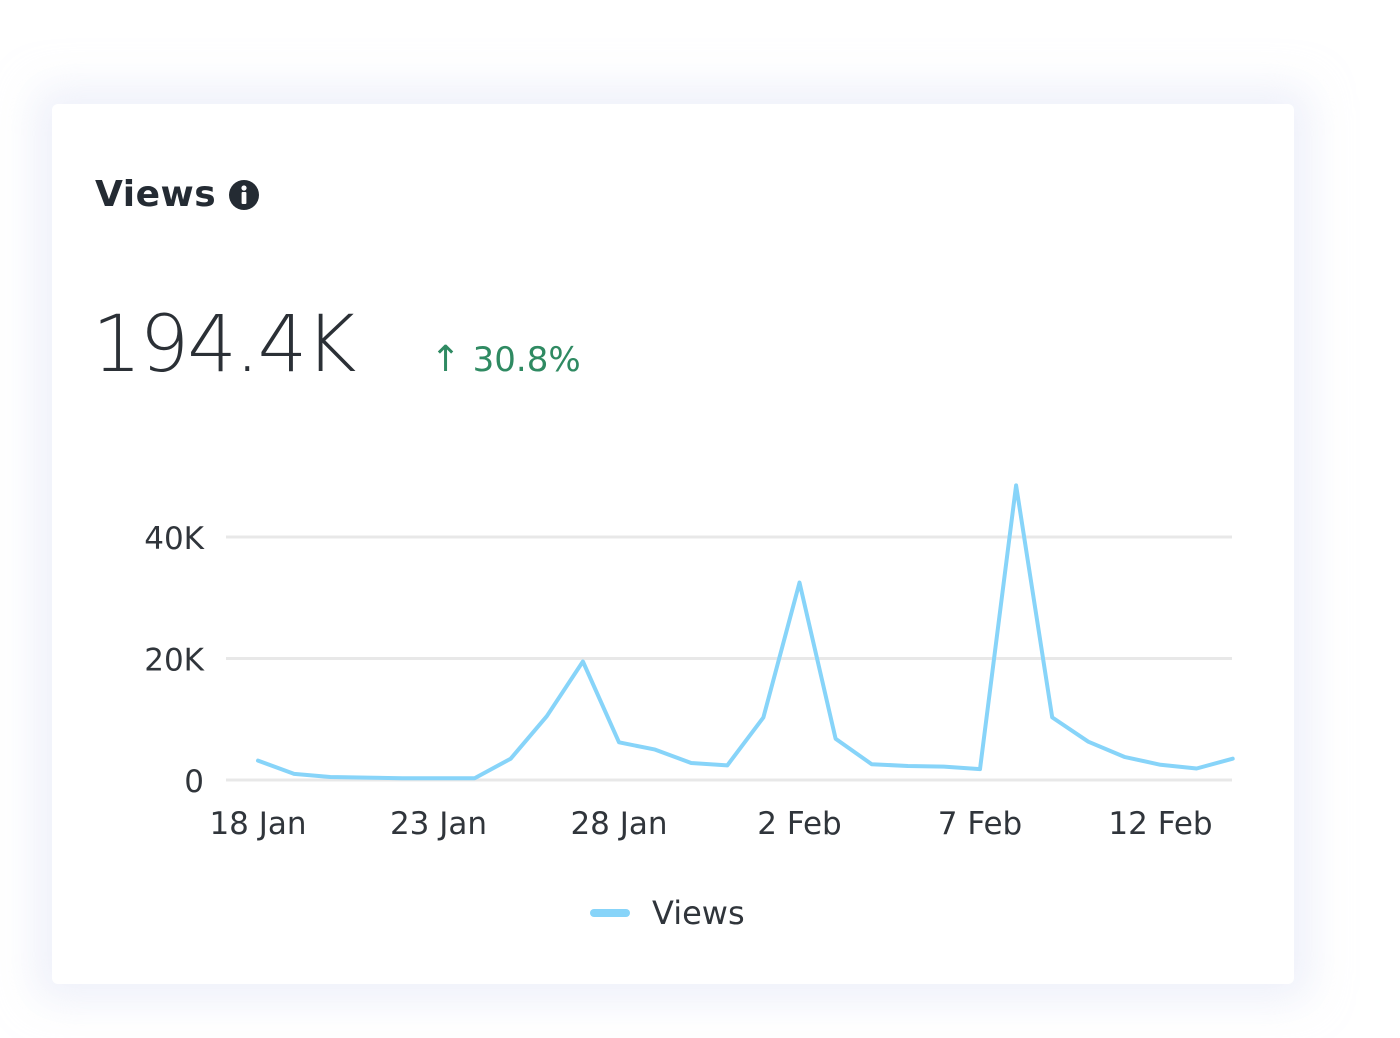  What do you see at coordinates (698, 913) in the screenshot?
I see `legend-label: Views` at bounding box center [698, 913].